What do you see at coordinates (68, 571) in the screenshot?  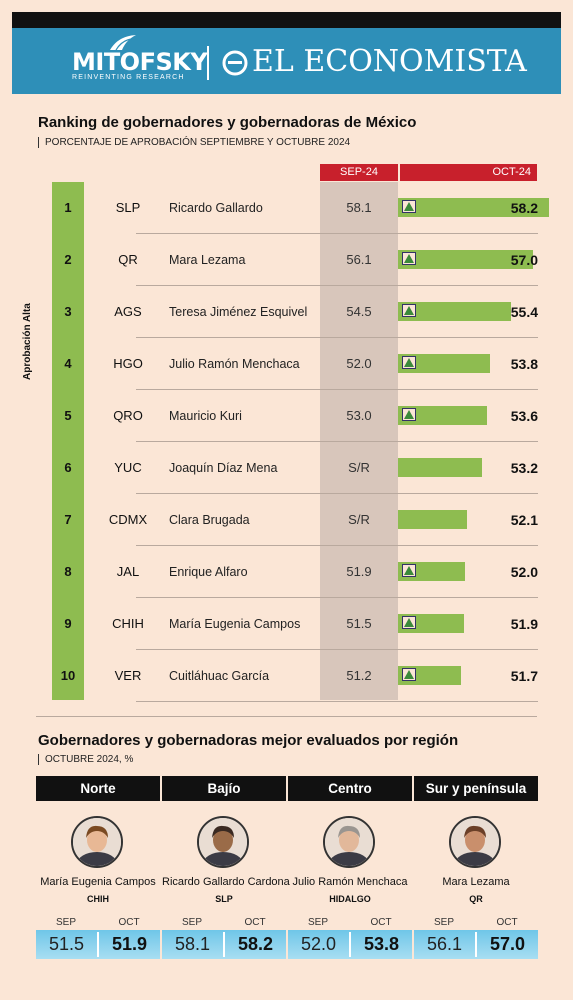 I see `rank-number: 8` at bounding box center [68, 571].